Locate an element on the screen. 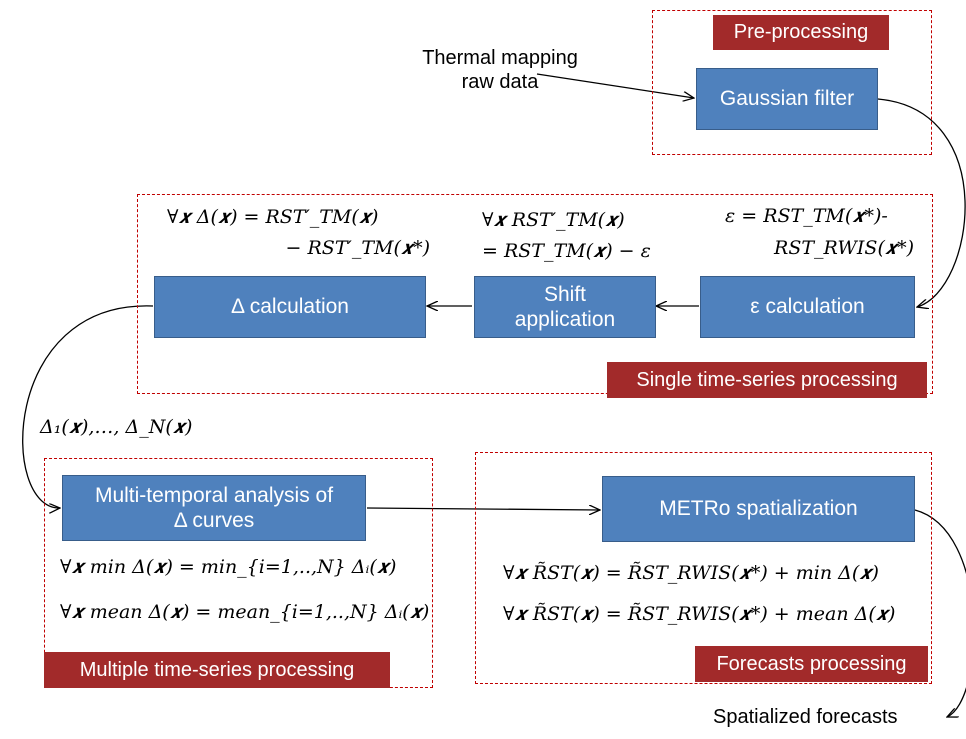 Image resolution: width=966 pixels, height=739 pixels. single-timeseries-tag: Single time-series processing is located at coordinates (767, 380).